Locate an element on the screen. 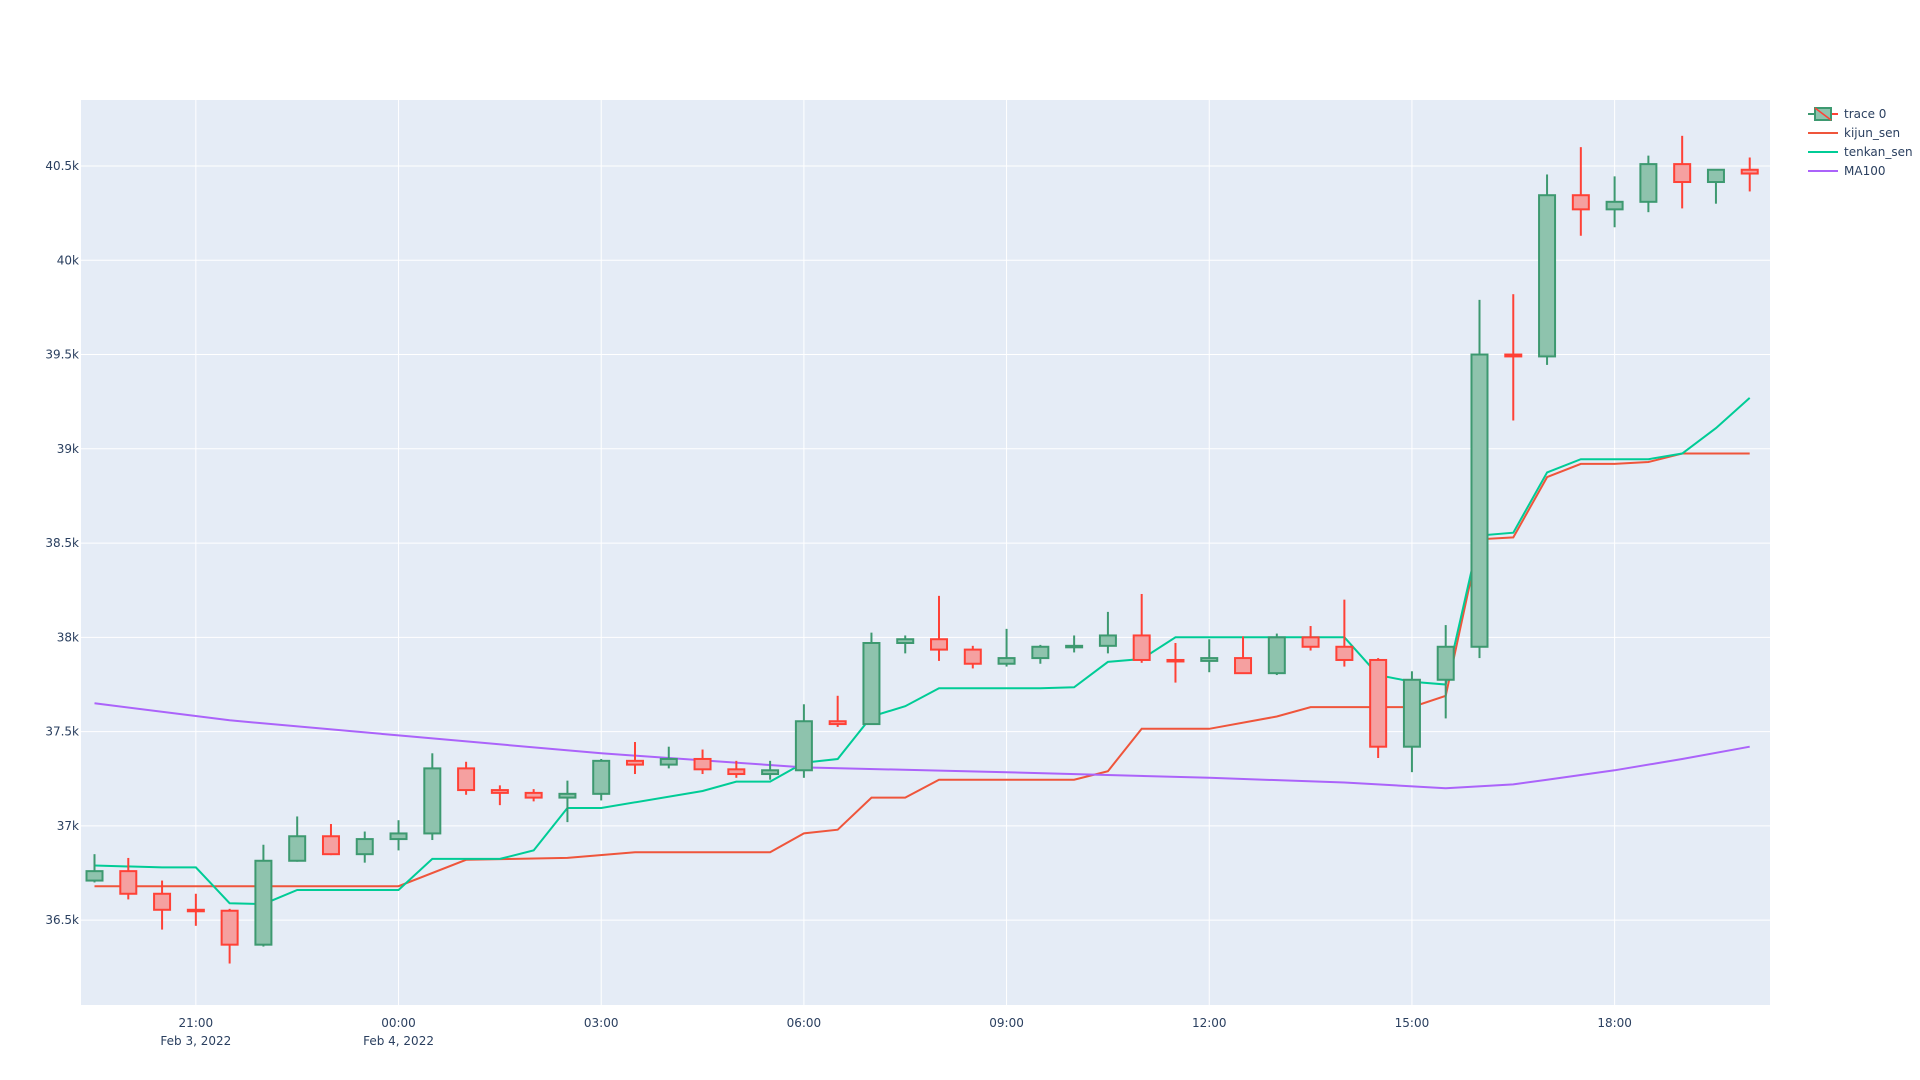 This screenshot has height=1080, width=1920. y-tick-label: 38k is located at coordinates (68, 637).